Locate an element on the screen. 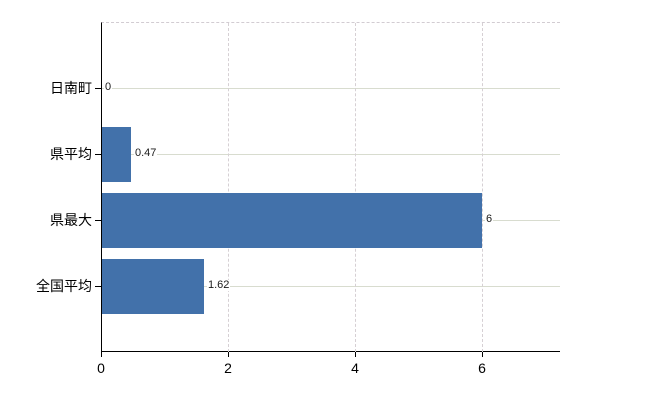  bar-value-label: 0.47 is located at coordinates (146, 153).